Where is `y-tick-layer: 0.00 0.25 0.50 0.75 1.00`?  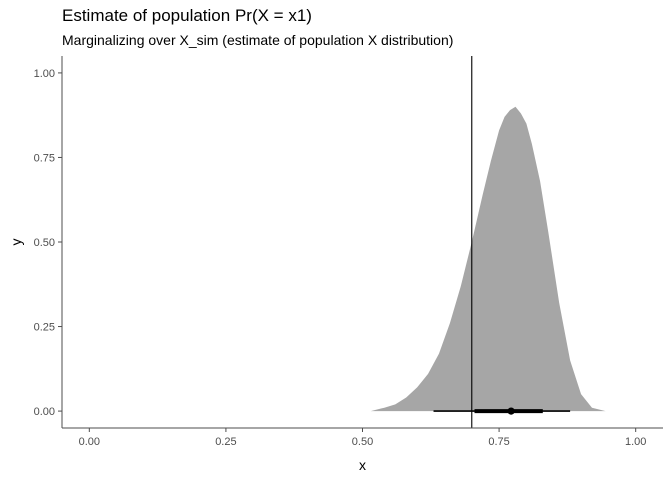 y-tick-layer: 0.00 0.25 0.50 0.75 1.00 is located at coordinates (48, 243).